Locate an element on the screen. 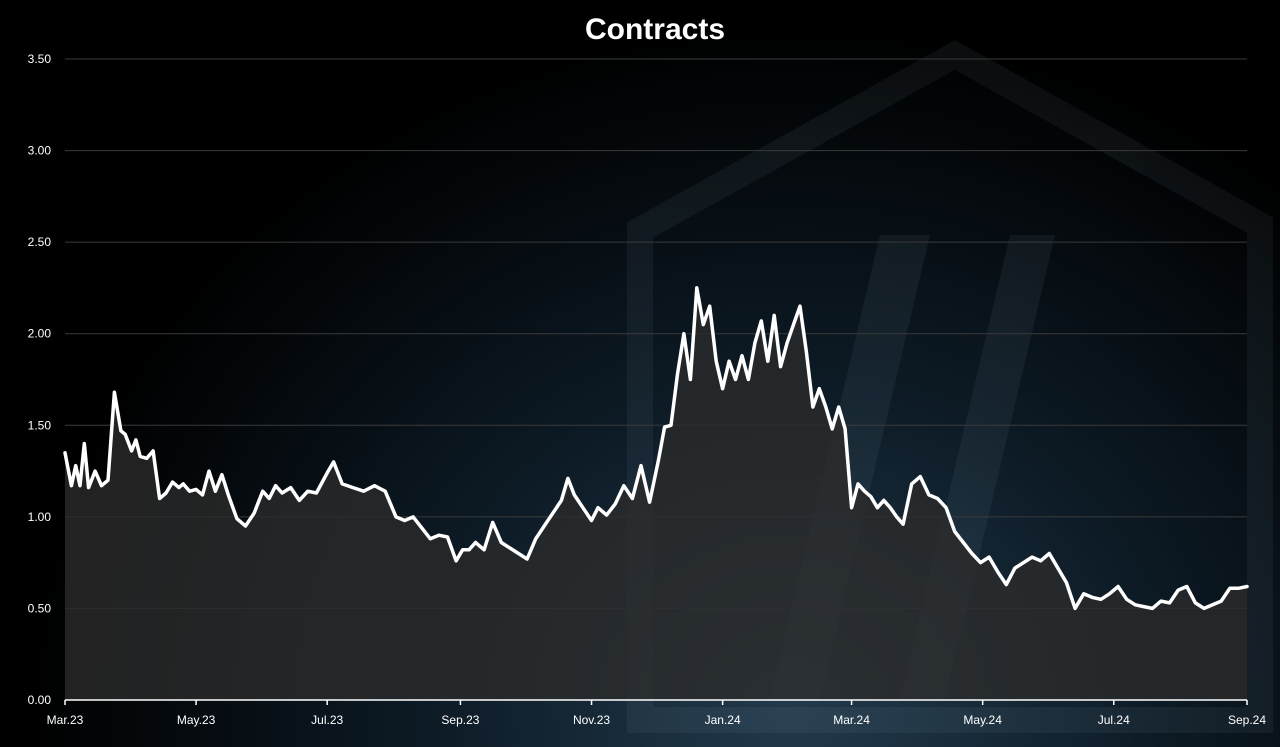  x-tick-label: Sep.23 is located at coordinates (460, 720).